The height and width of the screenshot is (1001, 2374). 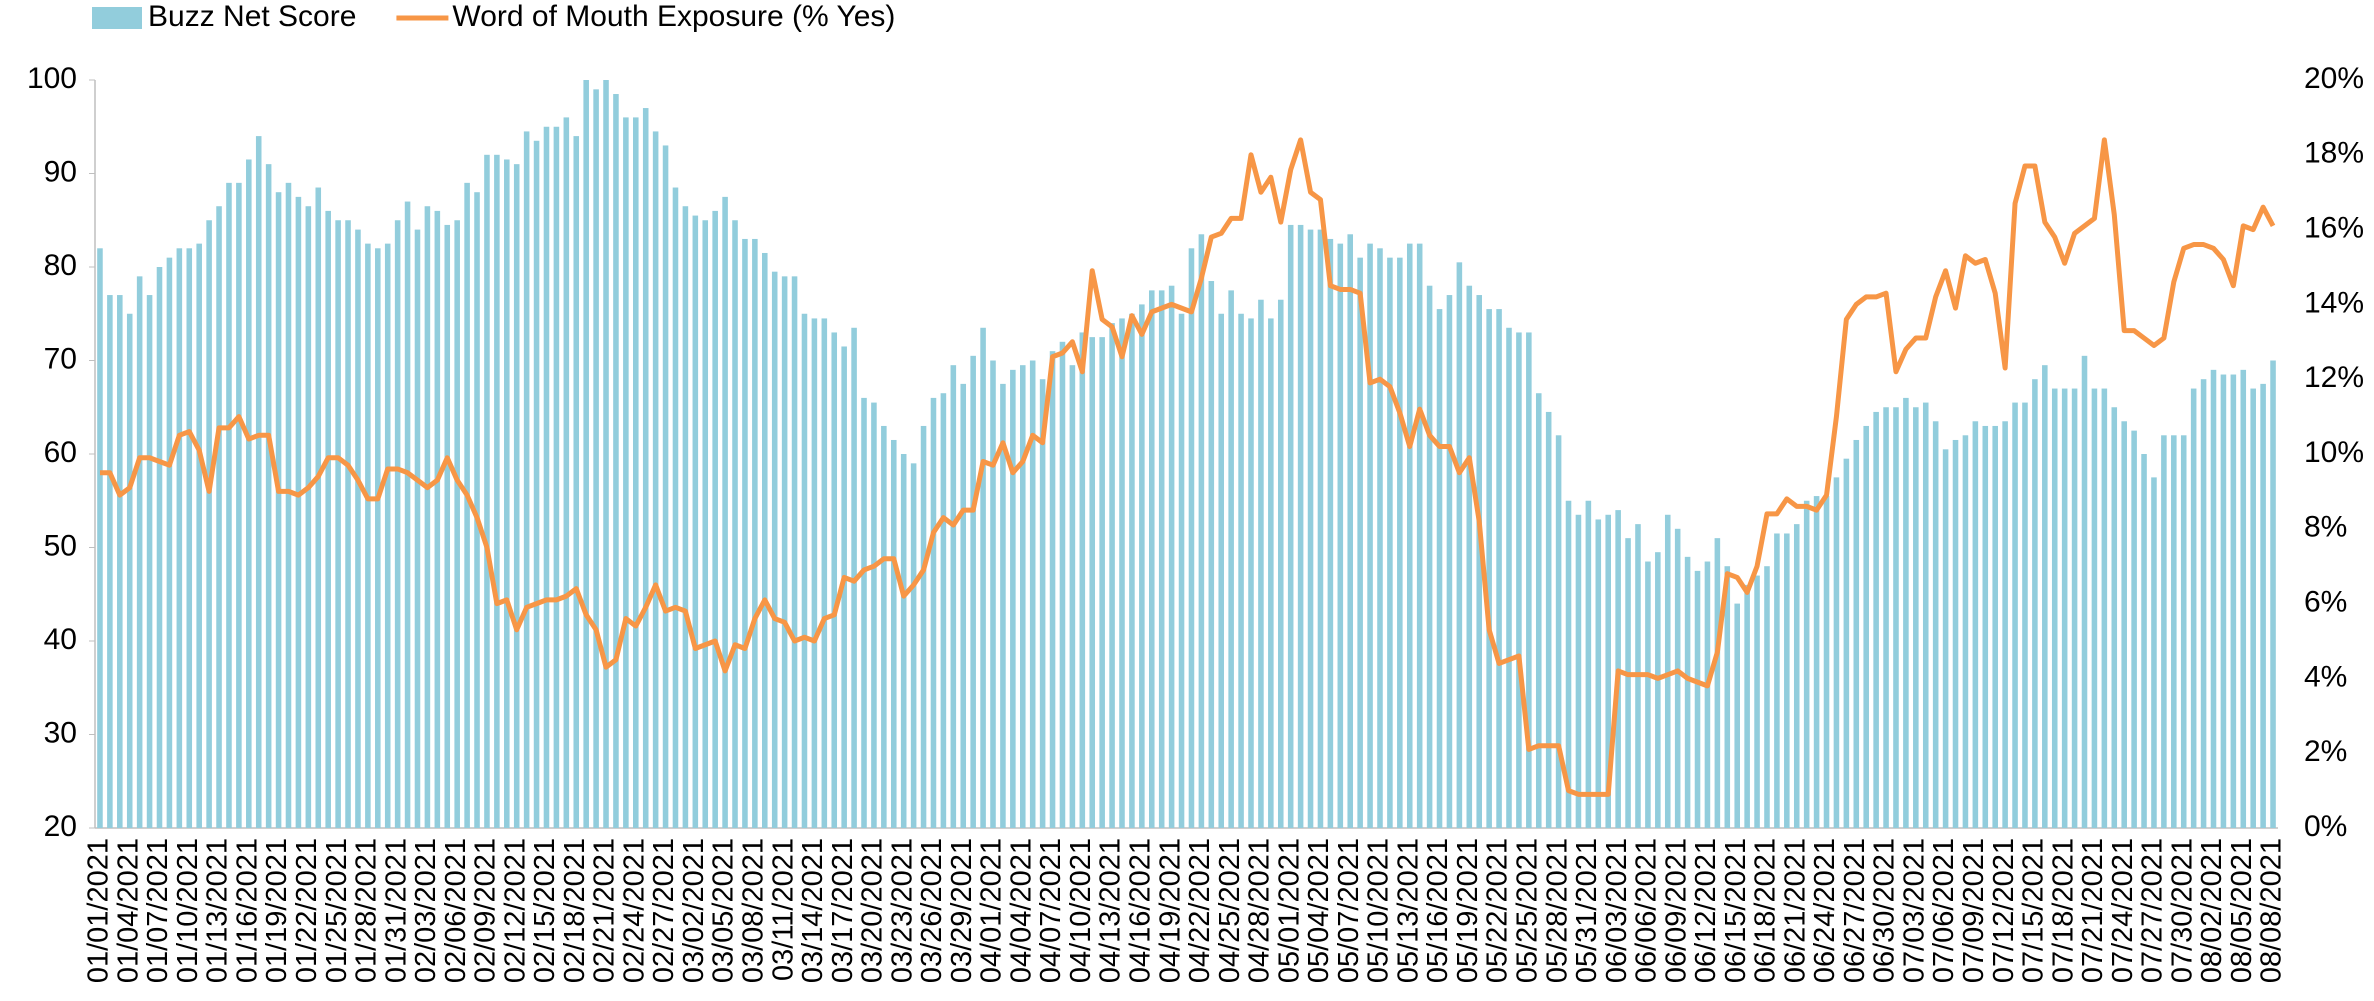 What do you see at coordinates (1230, 910) in the screenshot?
I see `x-tick-label: 04/25/2021` at bounding box center [1230, 910].